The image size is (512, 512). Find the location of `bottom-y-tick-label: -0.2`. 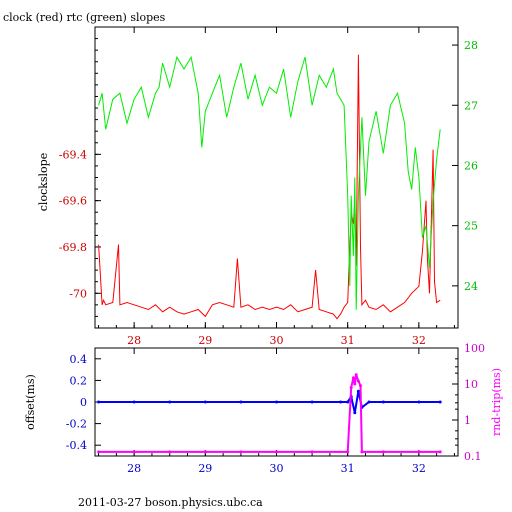

bottom-y-tick-label: -0.2 is located at coordinates (76, 424).